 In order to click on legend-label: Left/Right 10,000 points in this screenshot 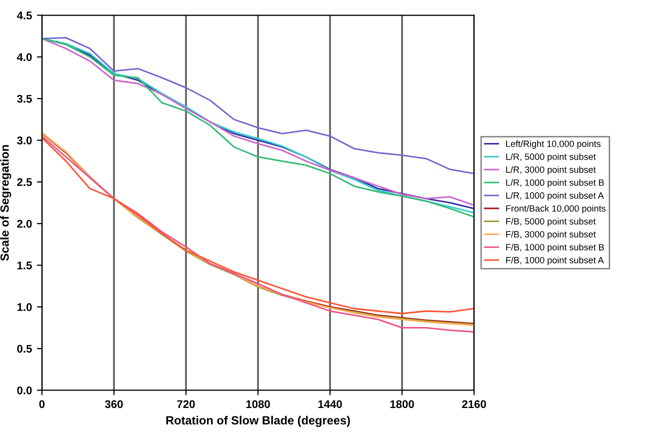, I will do `click(553, 144)`.